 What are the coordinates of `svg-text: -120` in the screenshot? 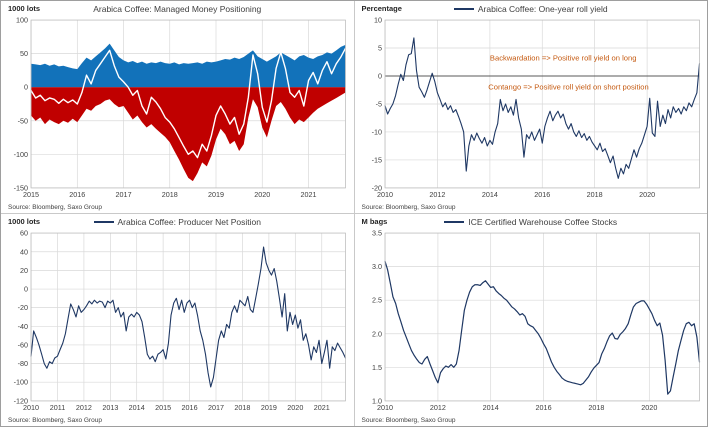 It's located at (21, 400).